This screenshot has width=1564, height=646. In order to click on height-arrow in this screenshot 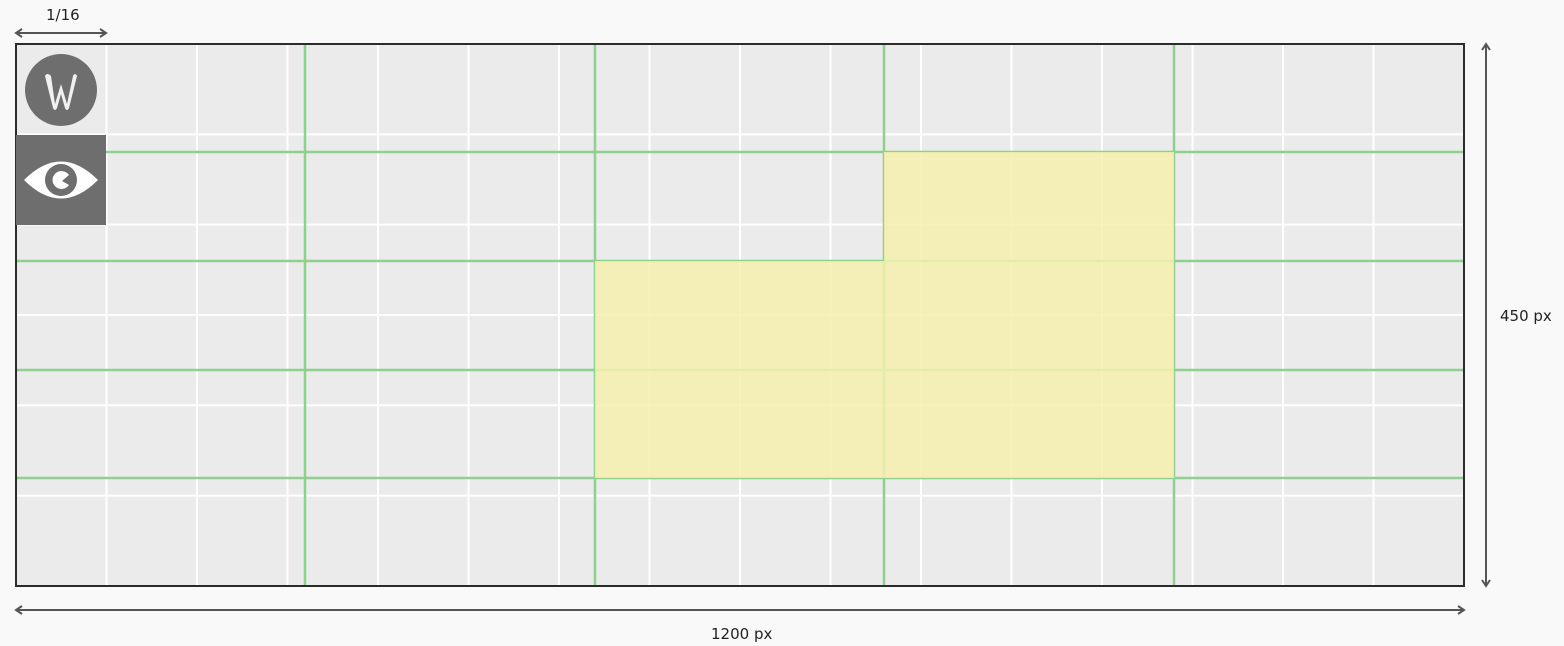, I will do `click(1486, 315)`.